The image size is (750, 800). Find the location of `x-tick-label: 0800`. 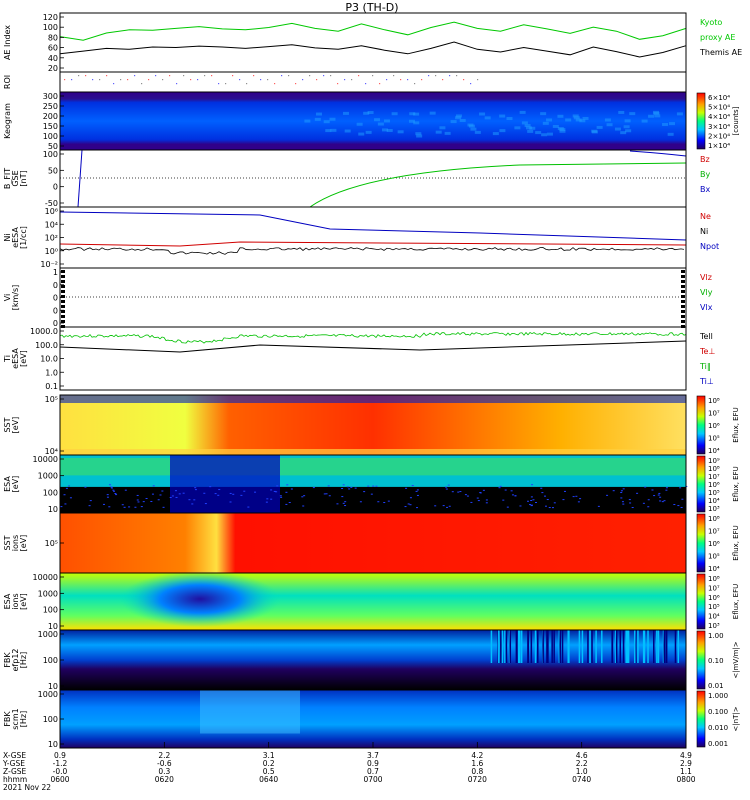

x-tick-label: 0800 is located at coordinates (685, 779).